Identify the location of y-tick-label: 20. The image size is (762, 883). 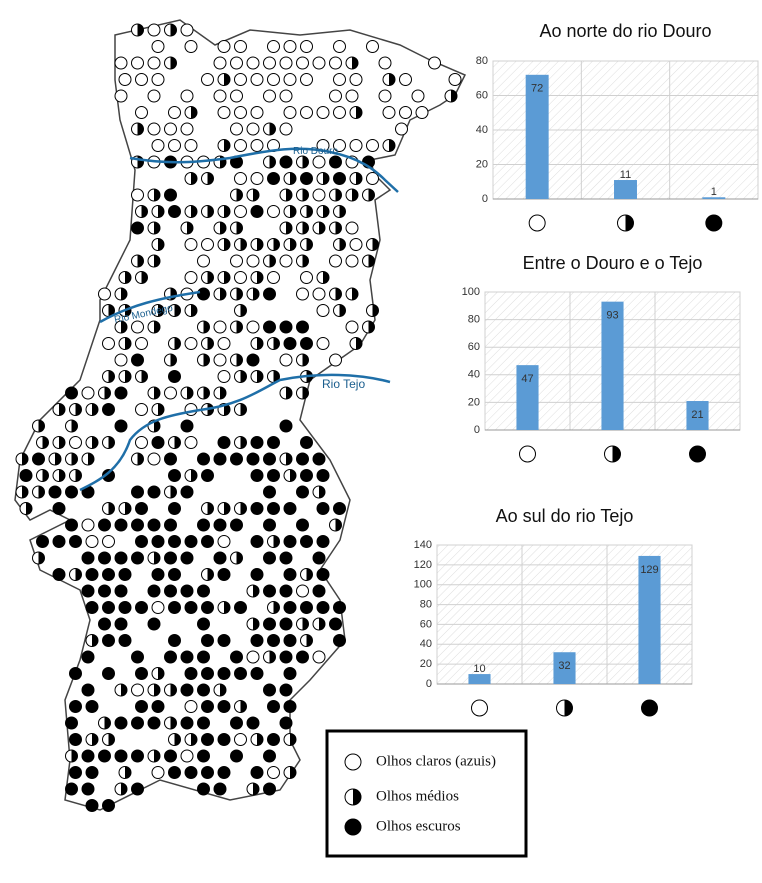
(482, 164).